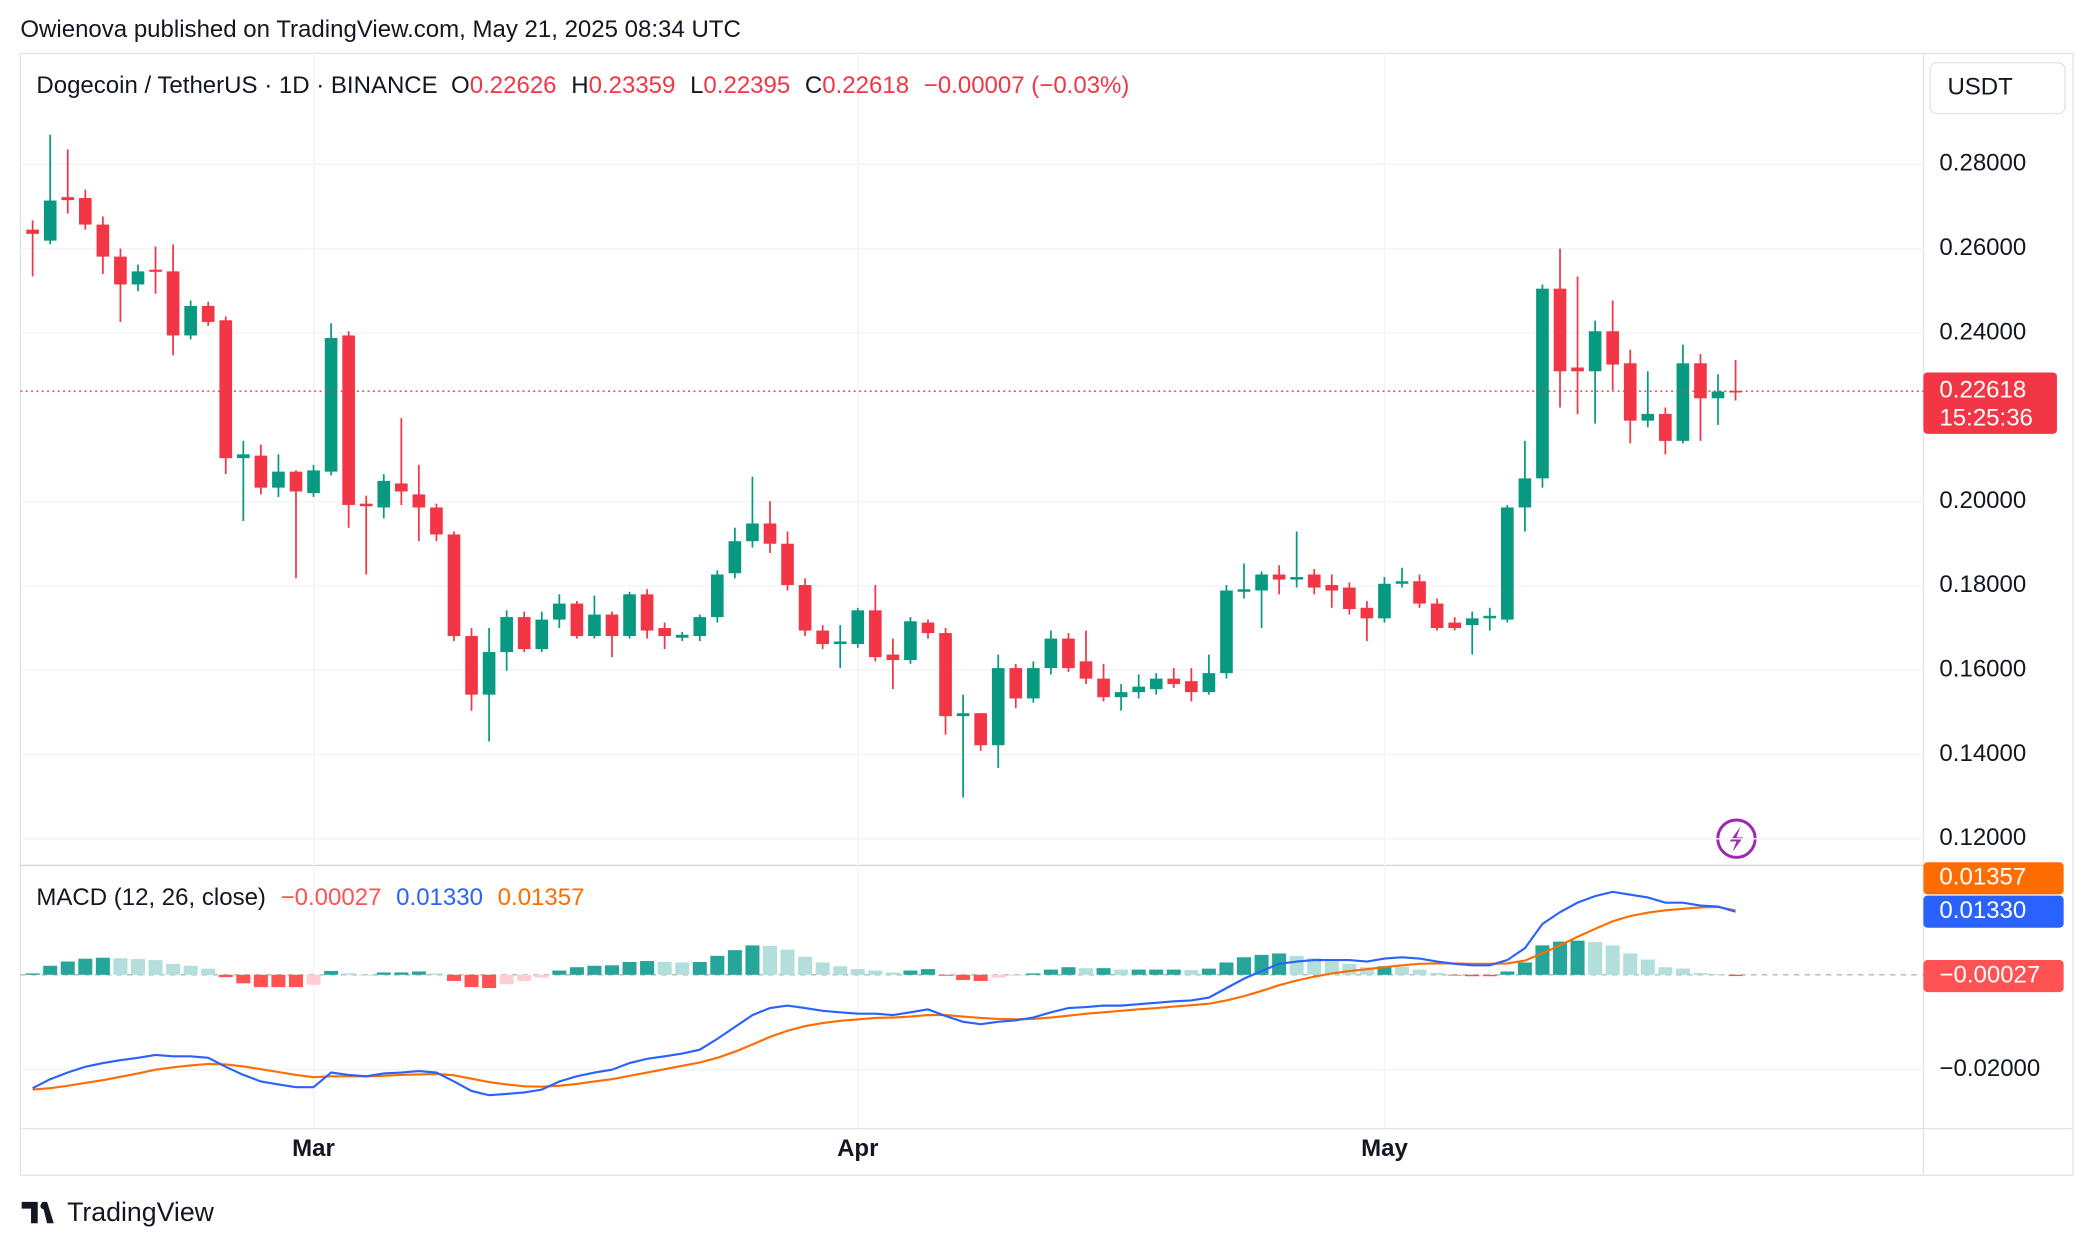  Describe the element at coordinates (460, 85) in the screenshot. I see `ohlc-letter: O` at that location.